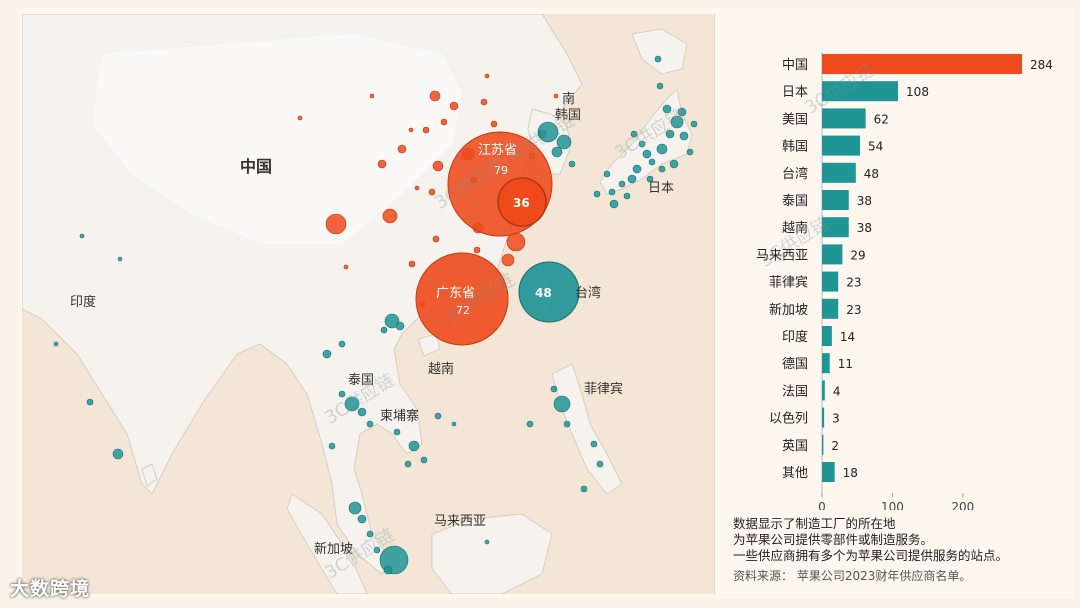 The image size is (1080, 608). I want to click on bar-英国, so click(823, 444).